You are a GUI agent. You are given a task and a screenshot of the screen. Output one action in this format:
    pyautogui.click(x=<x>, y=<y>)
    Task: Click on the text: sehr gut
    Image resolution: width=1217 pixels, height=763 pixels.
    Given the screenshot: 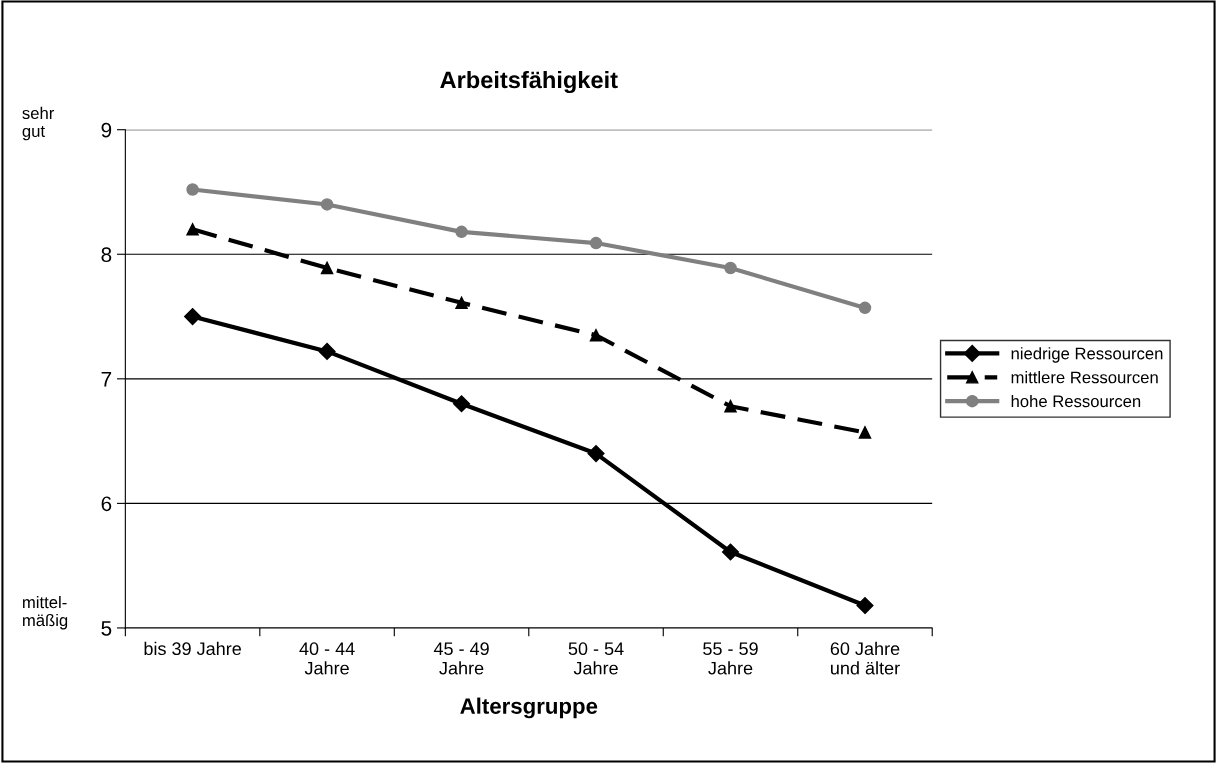 What is the action you would take?
    pyautogui.click(x=38, y=123)
    